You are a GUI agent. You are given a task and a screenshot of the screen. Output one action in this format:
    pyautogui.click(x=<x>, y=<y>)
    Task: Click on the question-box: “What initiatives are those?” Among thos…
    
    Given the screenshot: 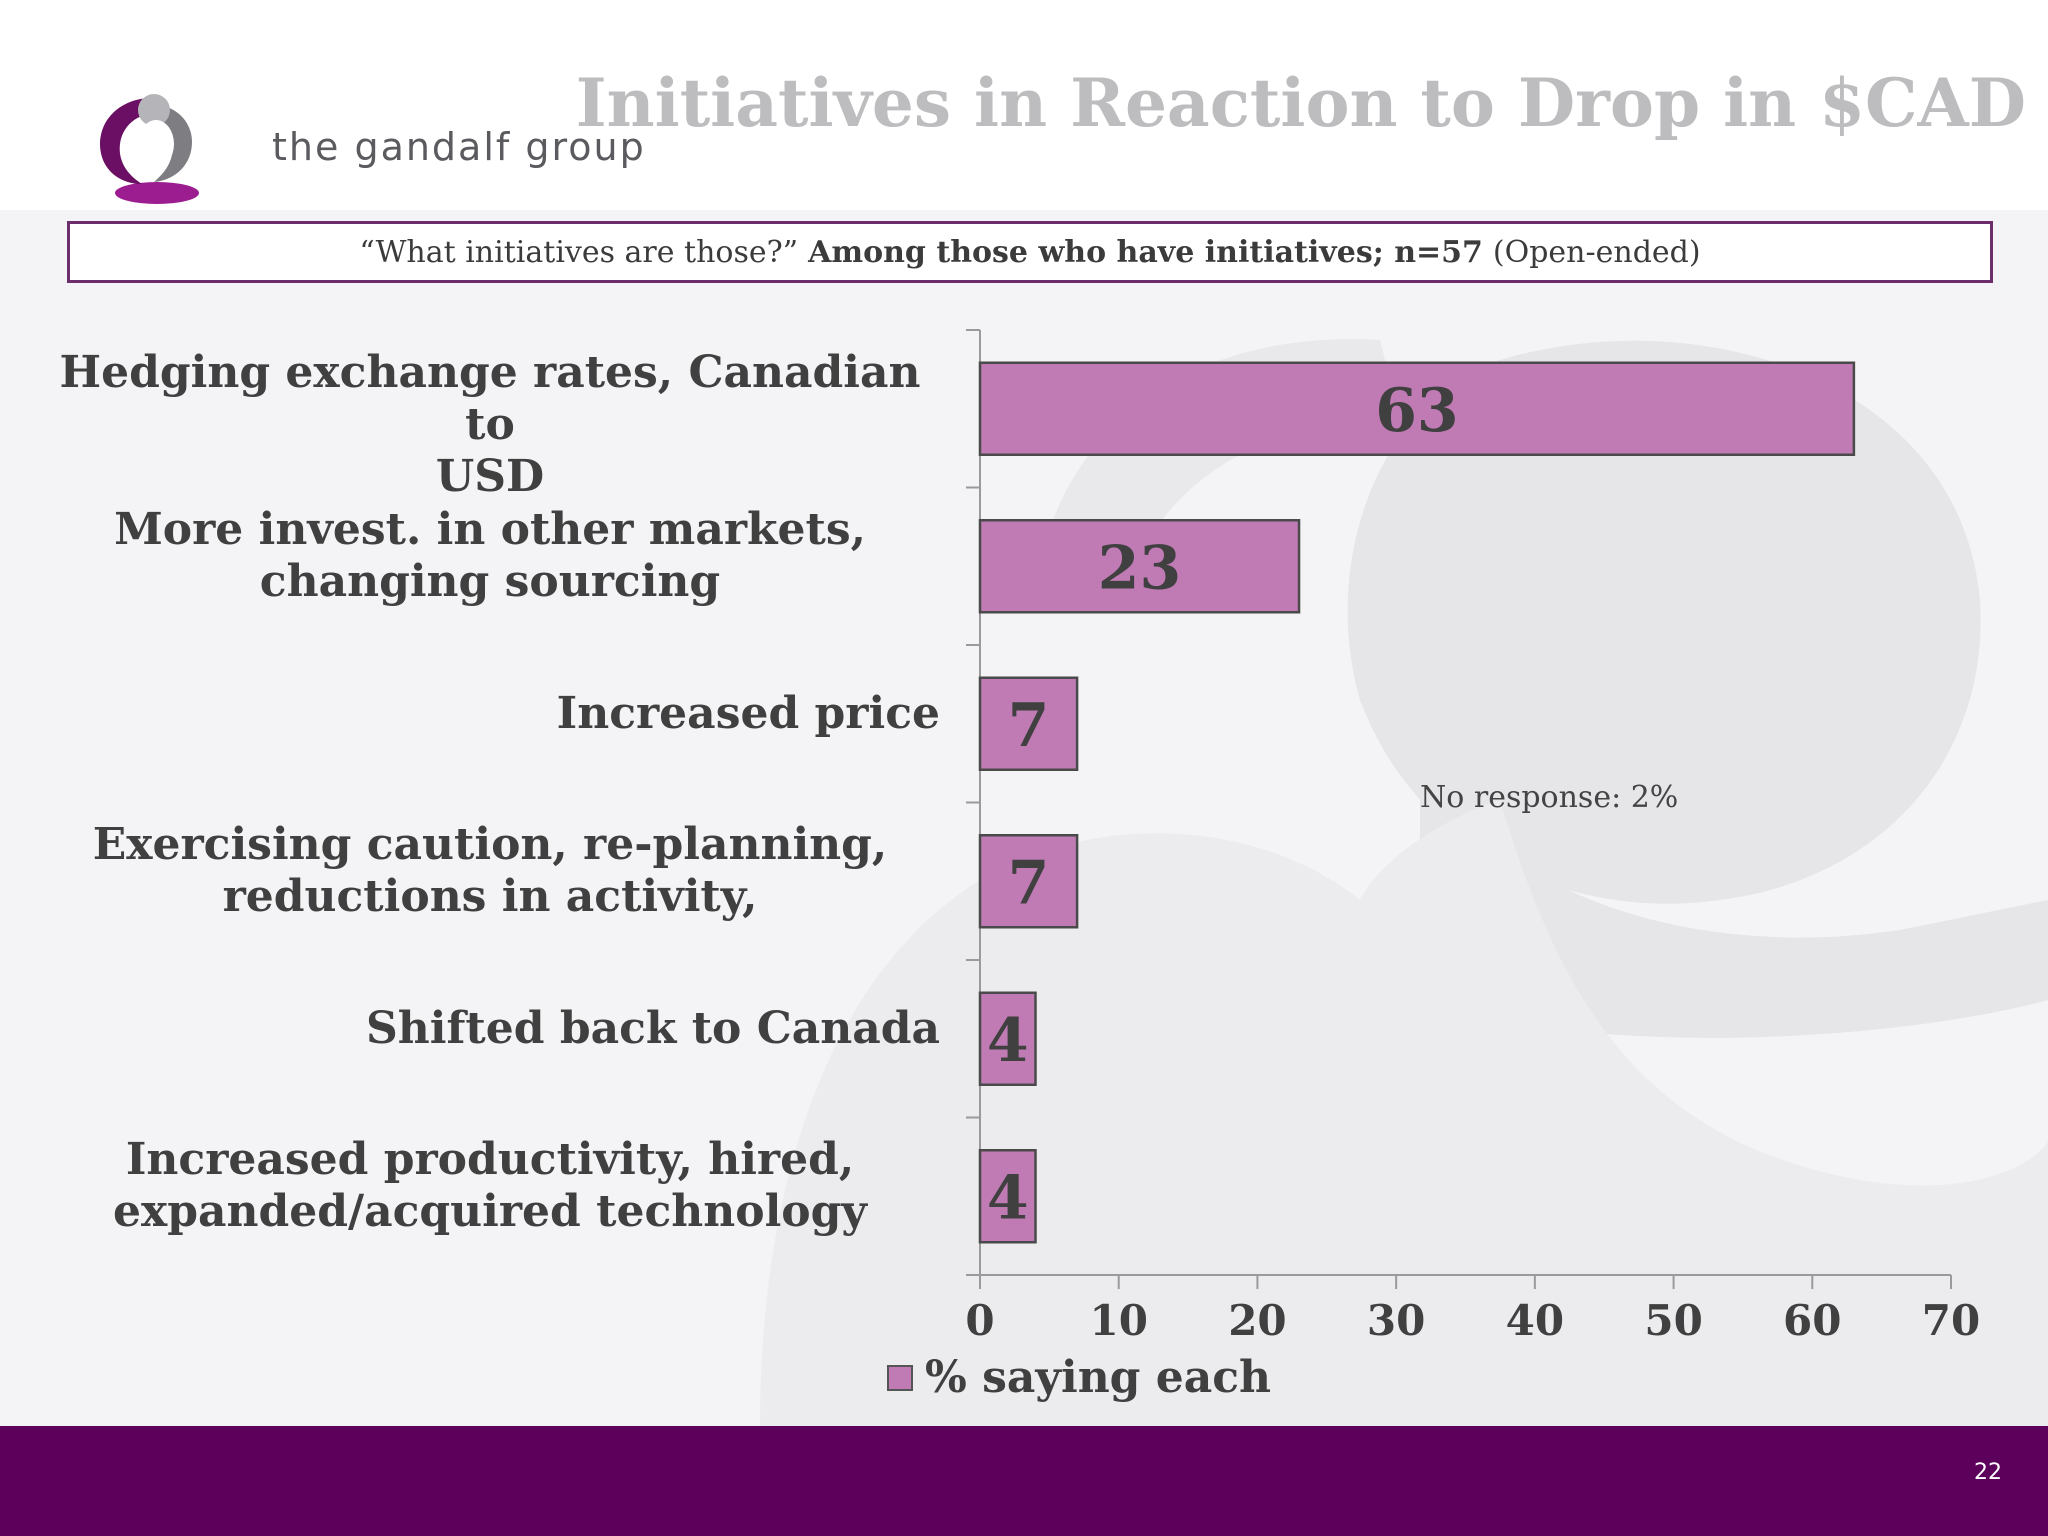 What is the action you would take?
    pyautogui.click(x=1030, y=252)
    